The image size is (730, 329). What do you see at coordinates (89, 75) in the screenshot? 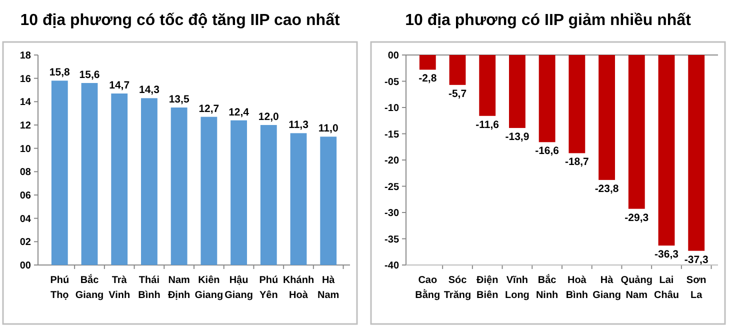
I see `data-label: 15,6` at bounding box center [89, 75].